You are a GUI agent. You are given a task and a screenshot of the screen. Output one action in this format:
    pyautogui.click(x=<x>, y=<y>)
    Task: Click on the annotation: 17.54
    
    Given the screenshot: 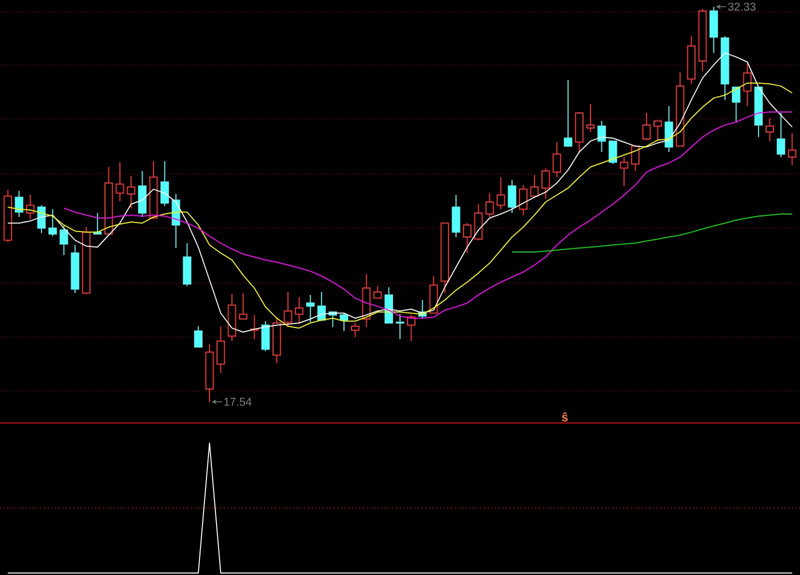 What is the action you would take?
    pyautogui.click(x=238, y=402)
    